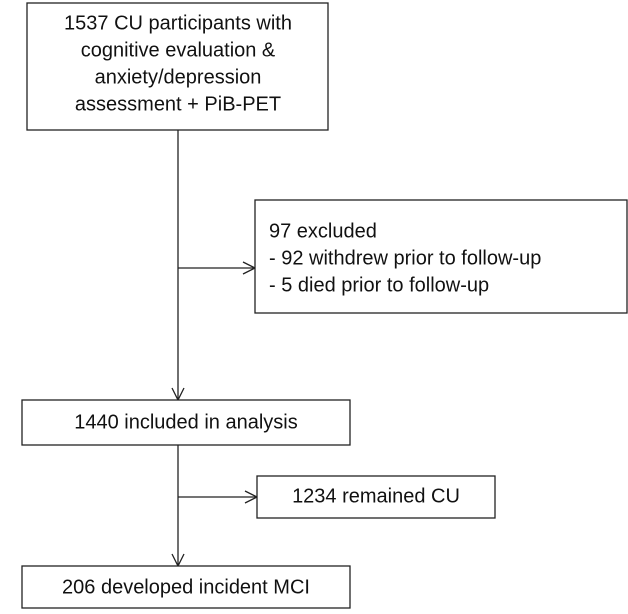 The image size is (628, 614). I want to click on node-text: 206 developed incident MCI, so click(186, 587).